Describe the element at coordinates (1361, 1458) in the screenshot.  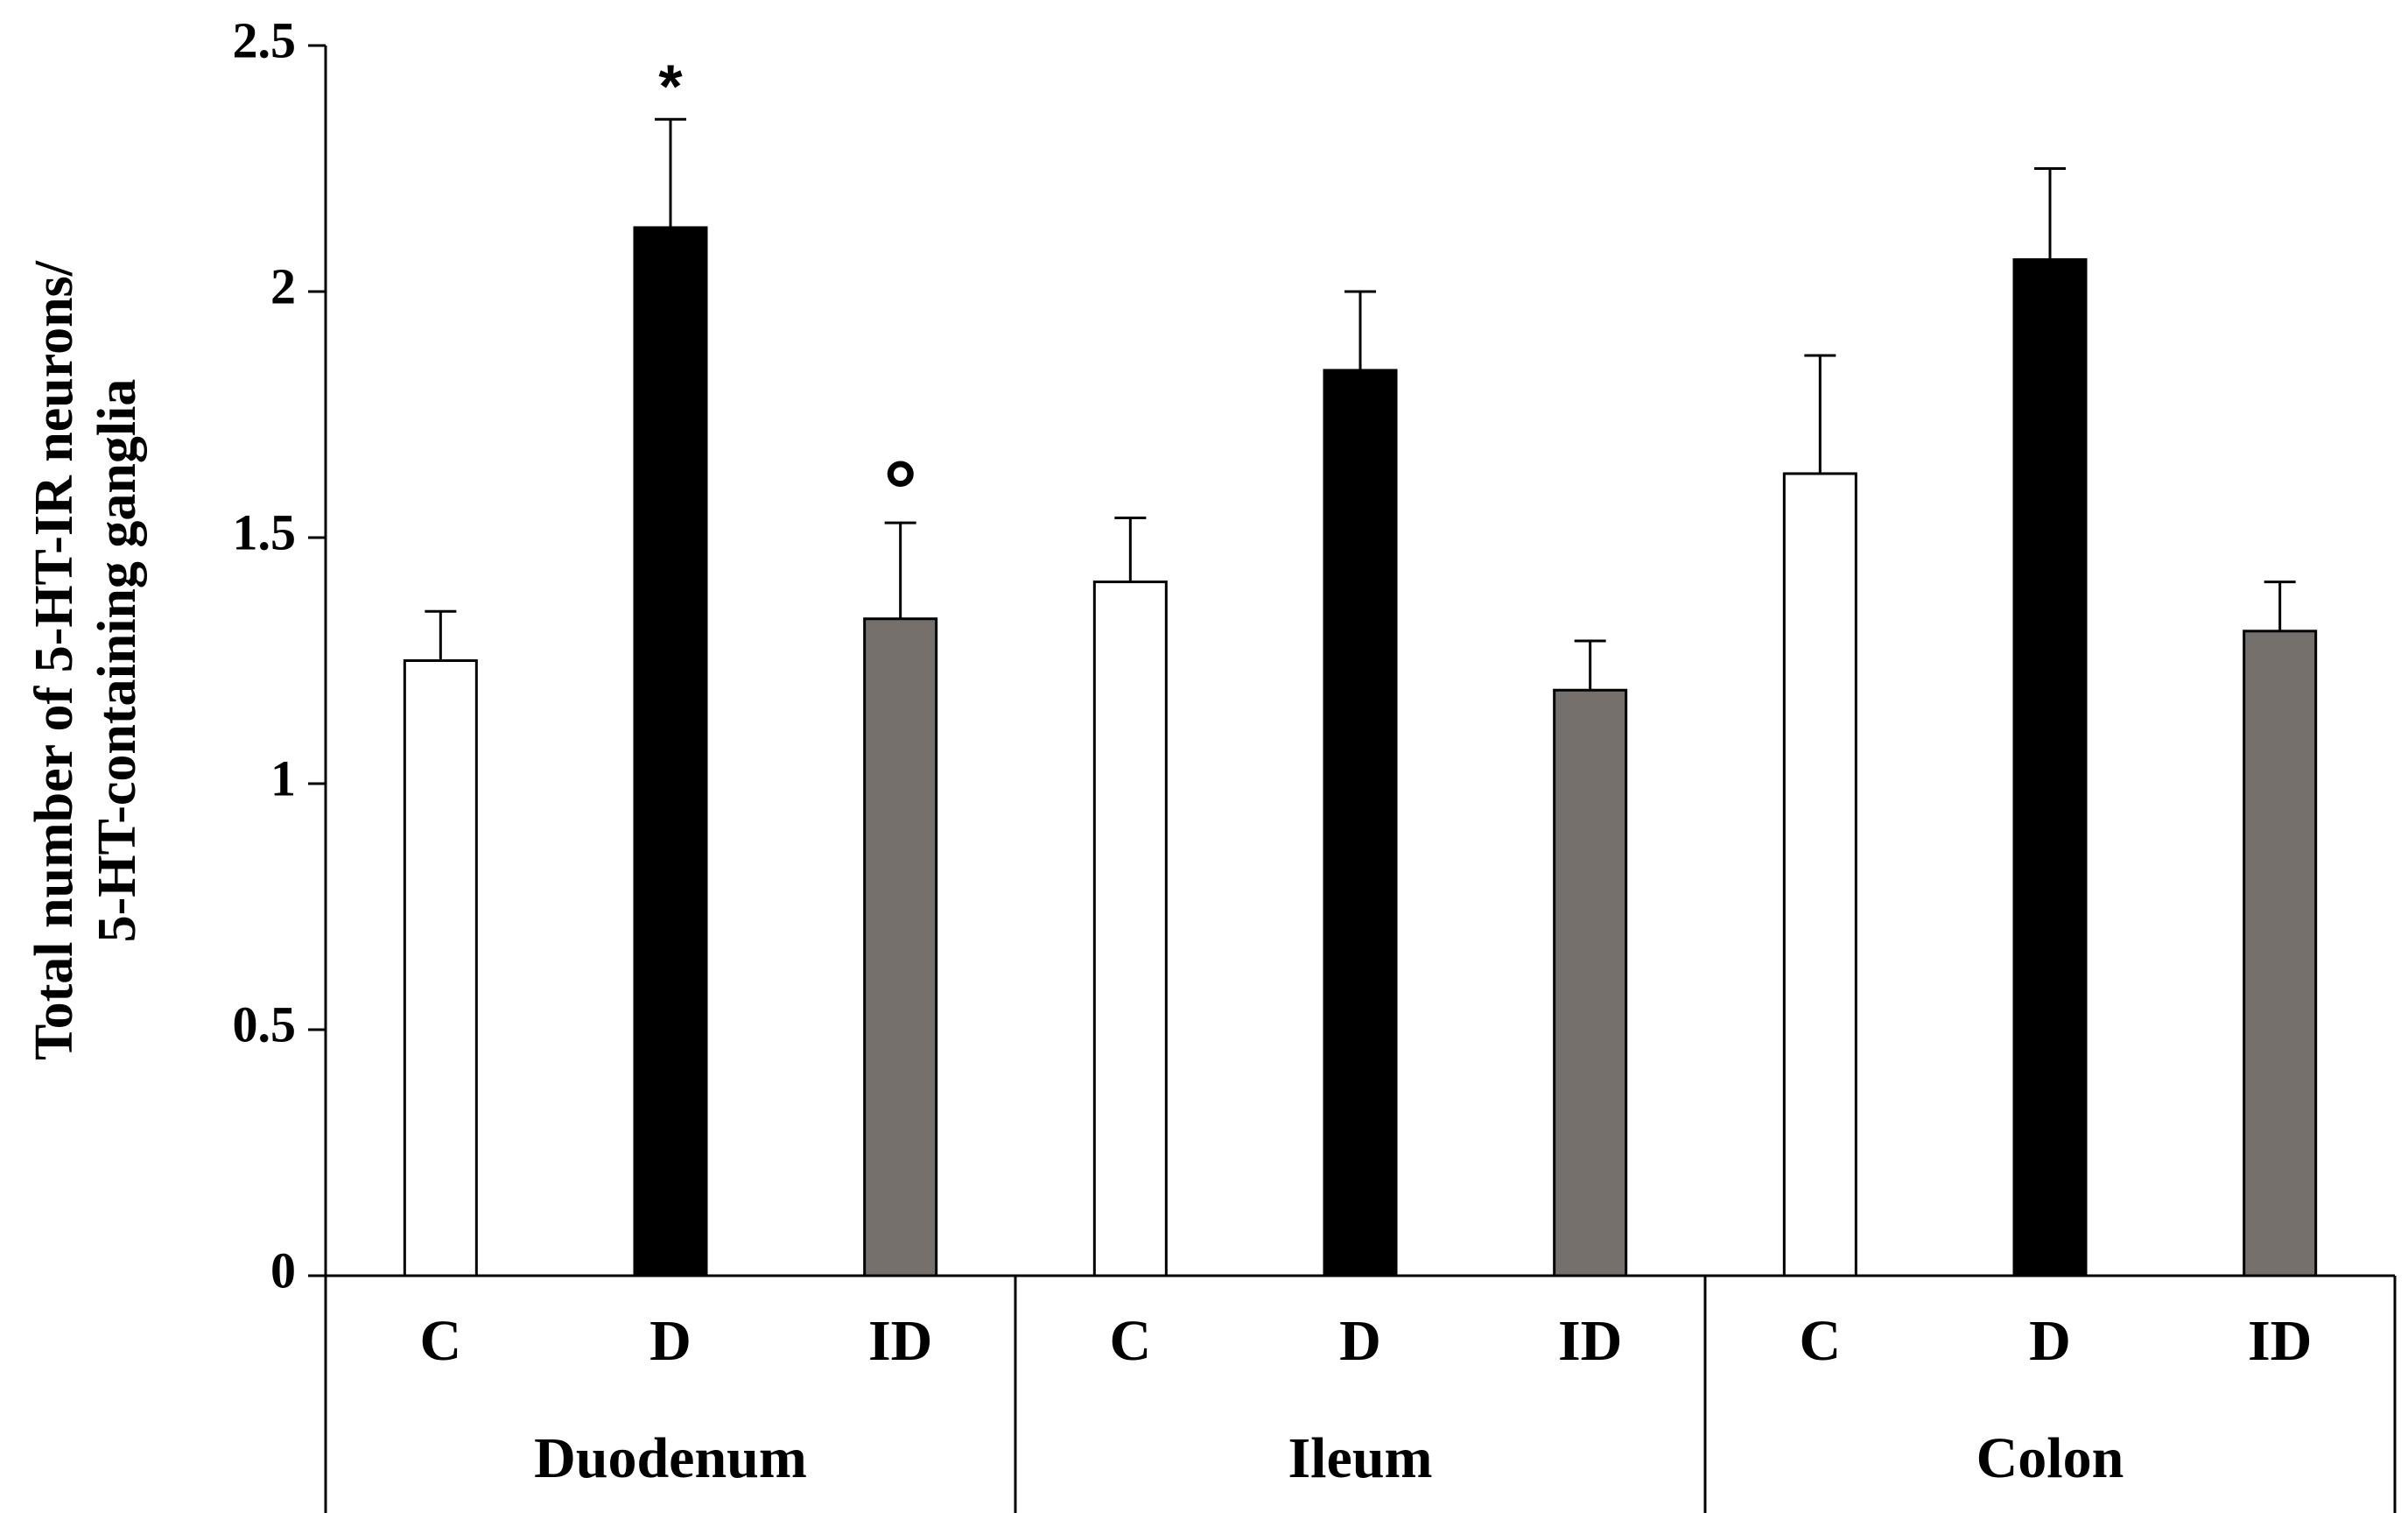
I see `group-label: Ileum` at that location.